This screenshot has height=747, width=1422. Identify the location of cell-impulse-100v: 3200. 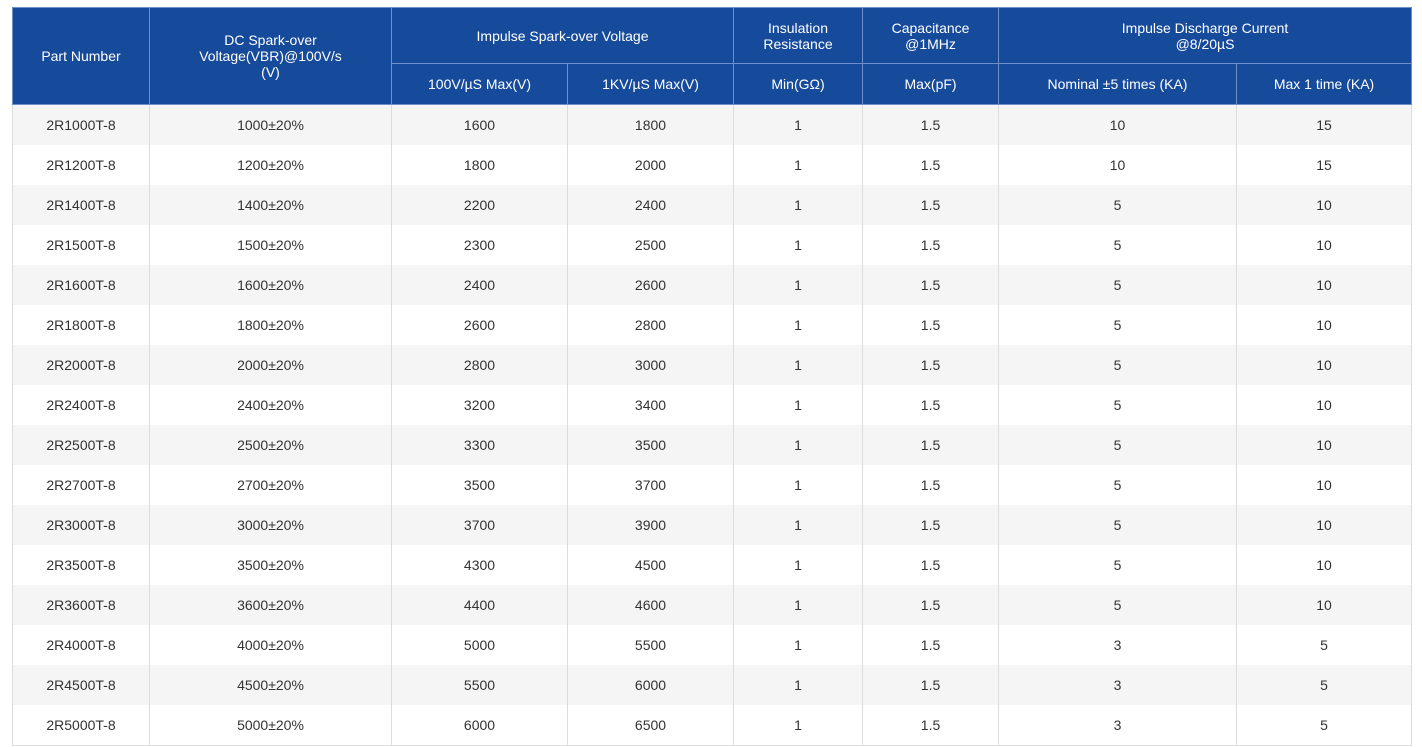
(479, 405).